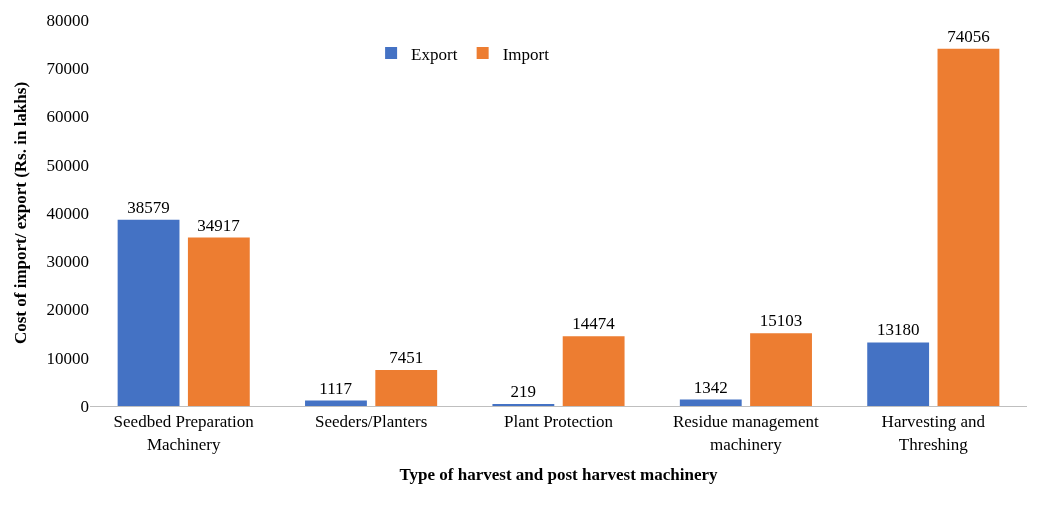  I want to click on y-tick-label: 50000, so click(67, 165).